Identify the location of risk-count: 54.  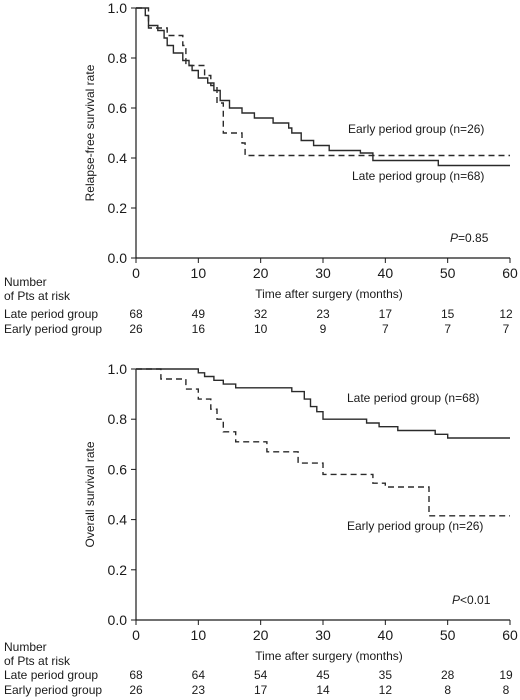
(261, 675).